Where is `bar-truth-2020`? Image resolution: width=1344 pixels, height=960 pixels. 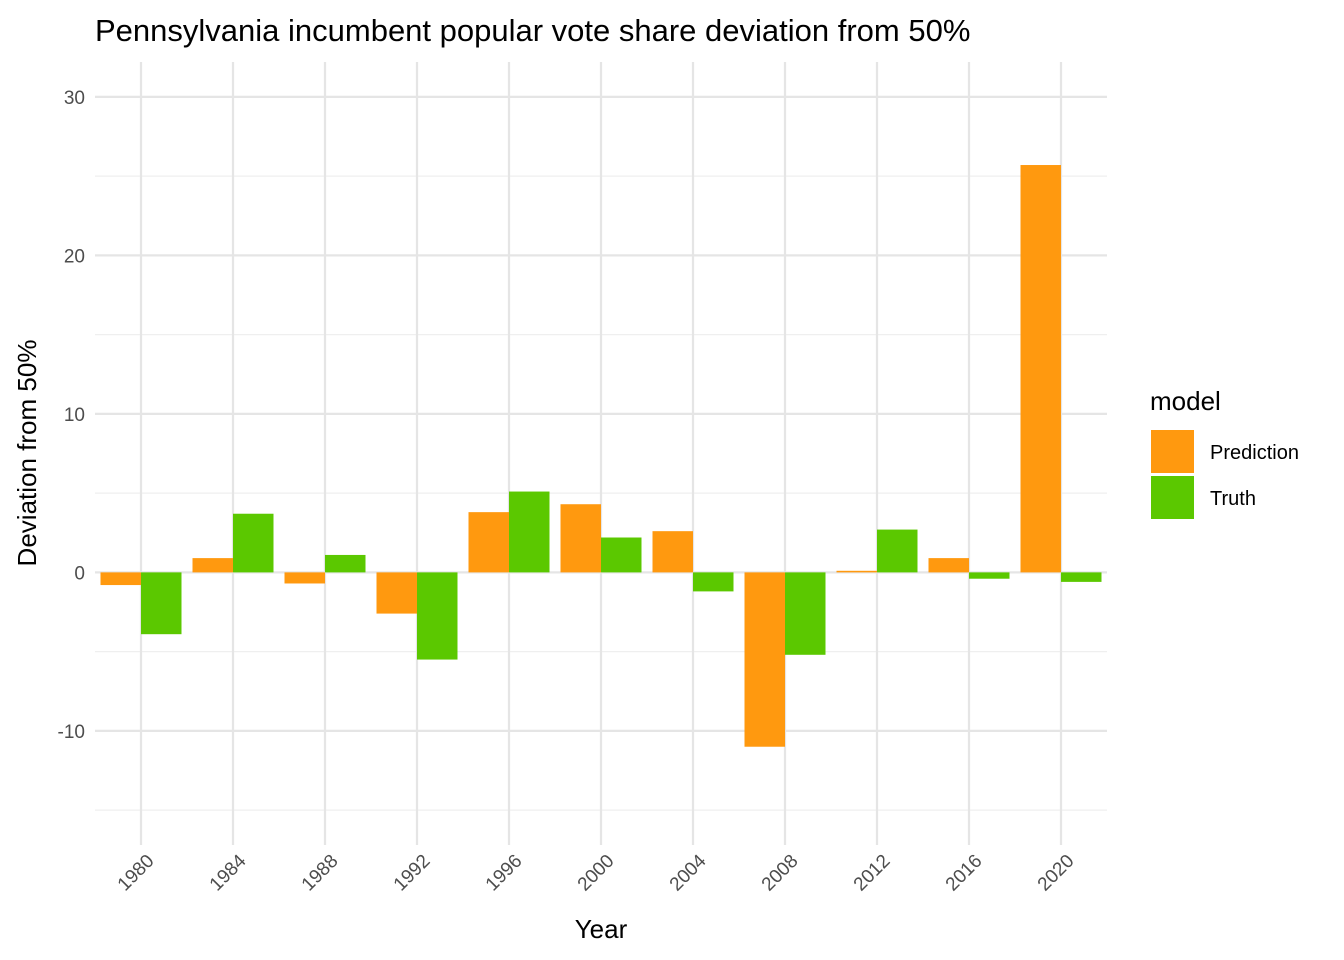 bar-truth-2020 is located at coordinates (1081, 577).